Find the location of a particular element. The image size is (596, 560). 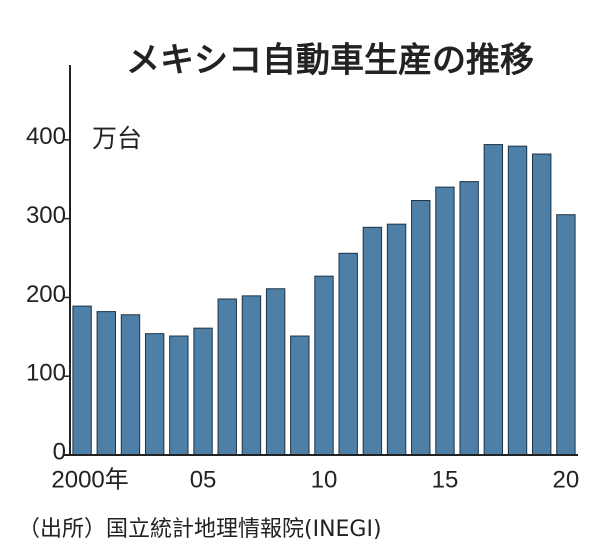

y-tick-label: 100 is located at coordinates (46, 373).